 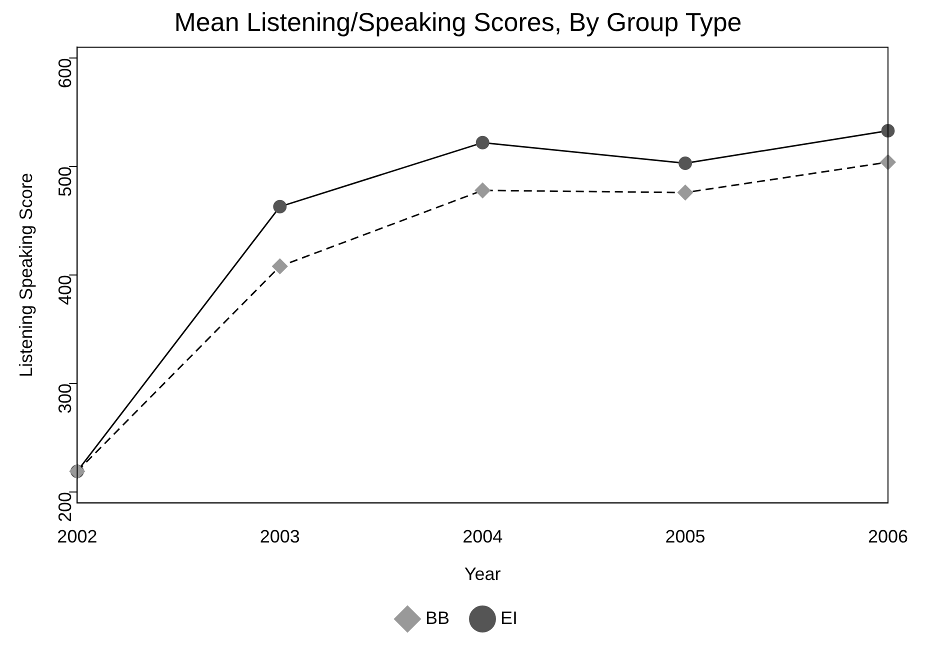 I want to click on x-tick-label: 2004, so click(x=482, y=536).